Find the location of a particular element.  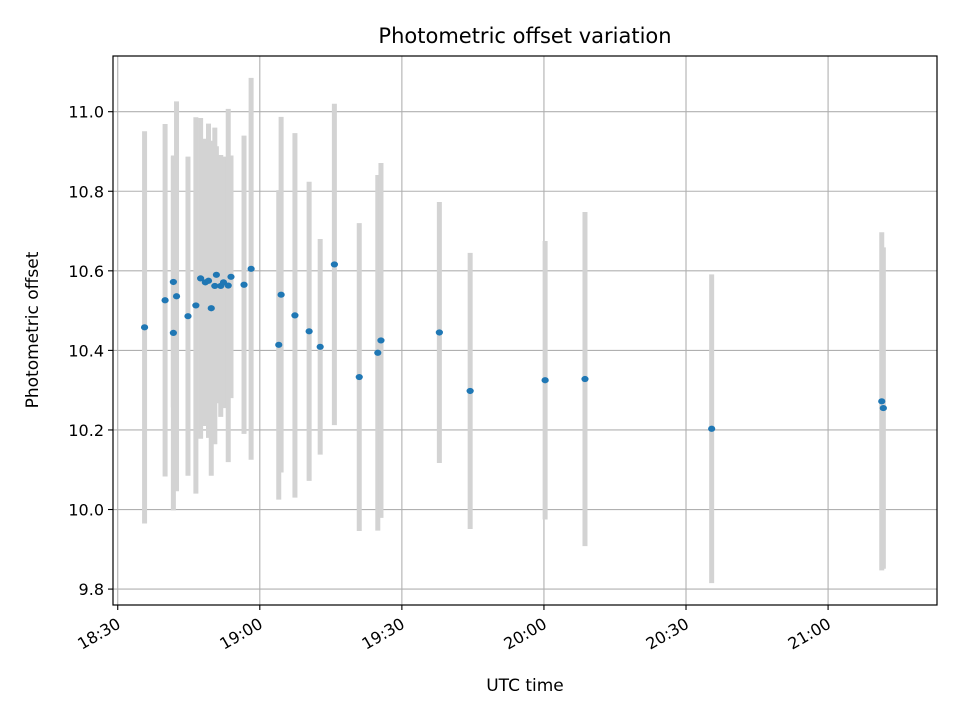

x-tick-label: 18:30 is located at coordinates (98, 634).